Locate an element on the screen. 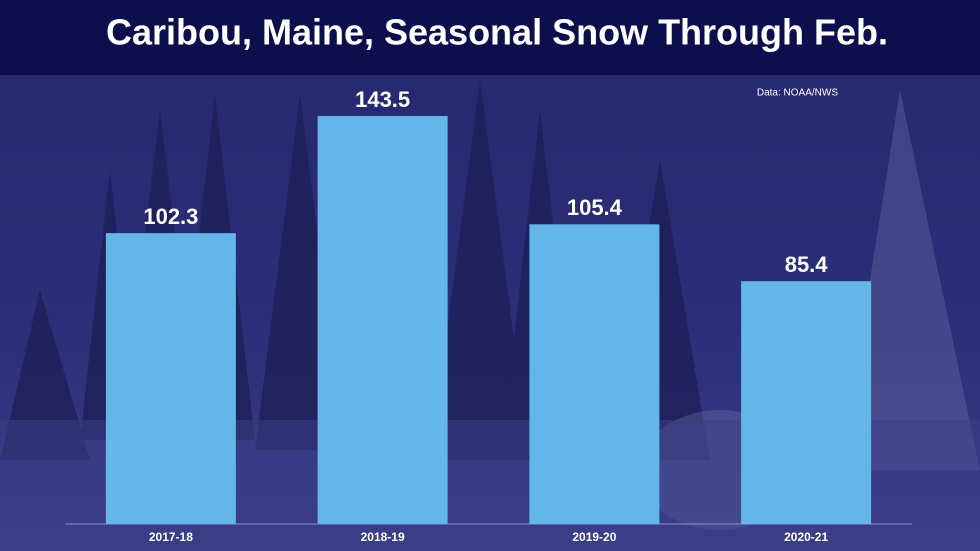  value-label: 85.4 is located at coordinates (807, 264).